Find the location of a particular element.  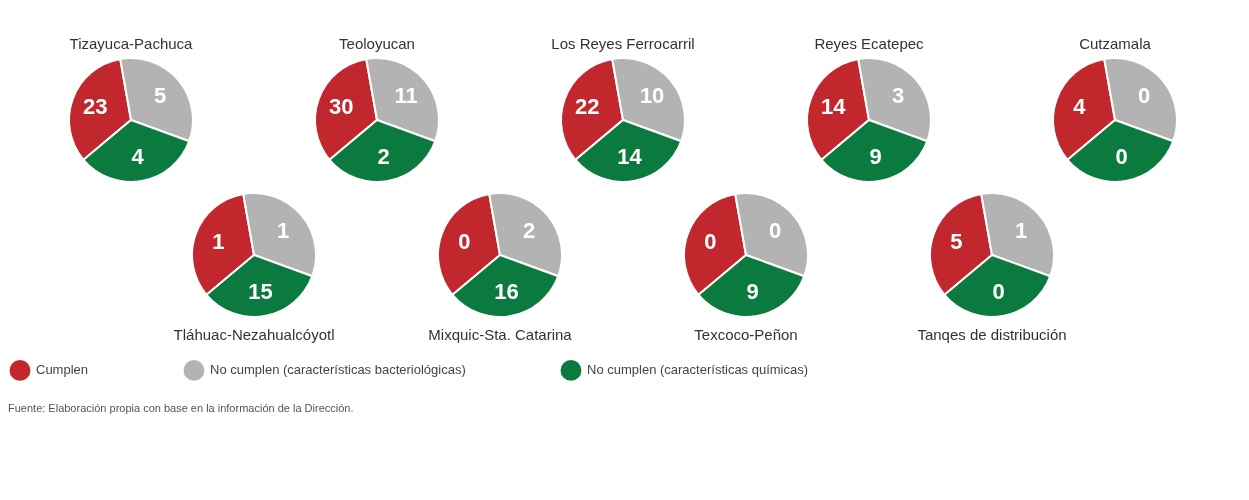

data-label: 11 is located at coordinates (406, 95).